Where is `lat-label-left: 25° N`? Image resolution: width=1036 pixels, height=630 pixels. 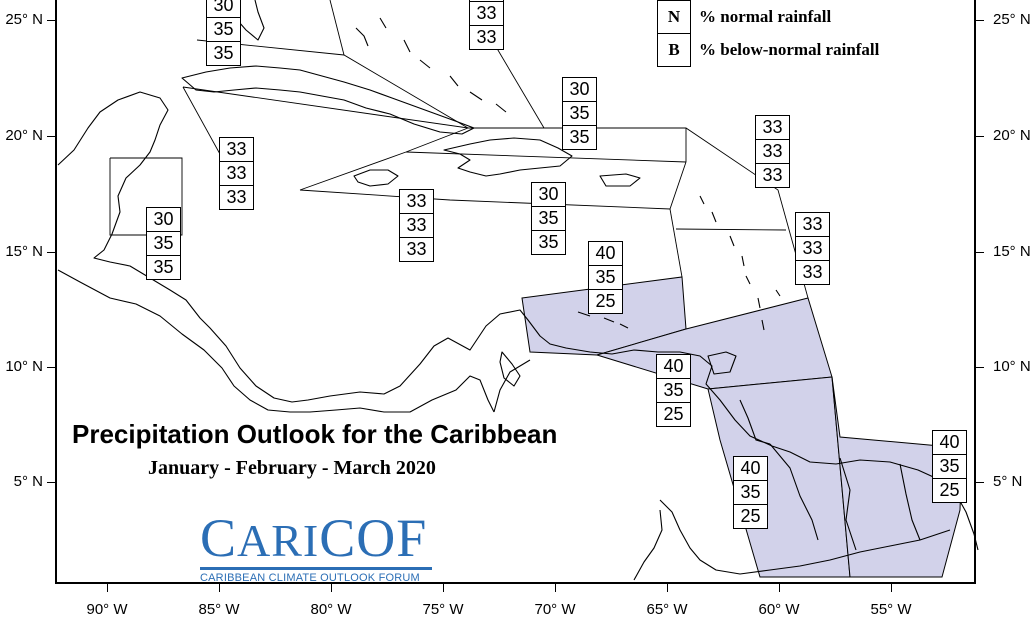
lat-label-left: 25° N is located at coordinates (24, 19).